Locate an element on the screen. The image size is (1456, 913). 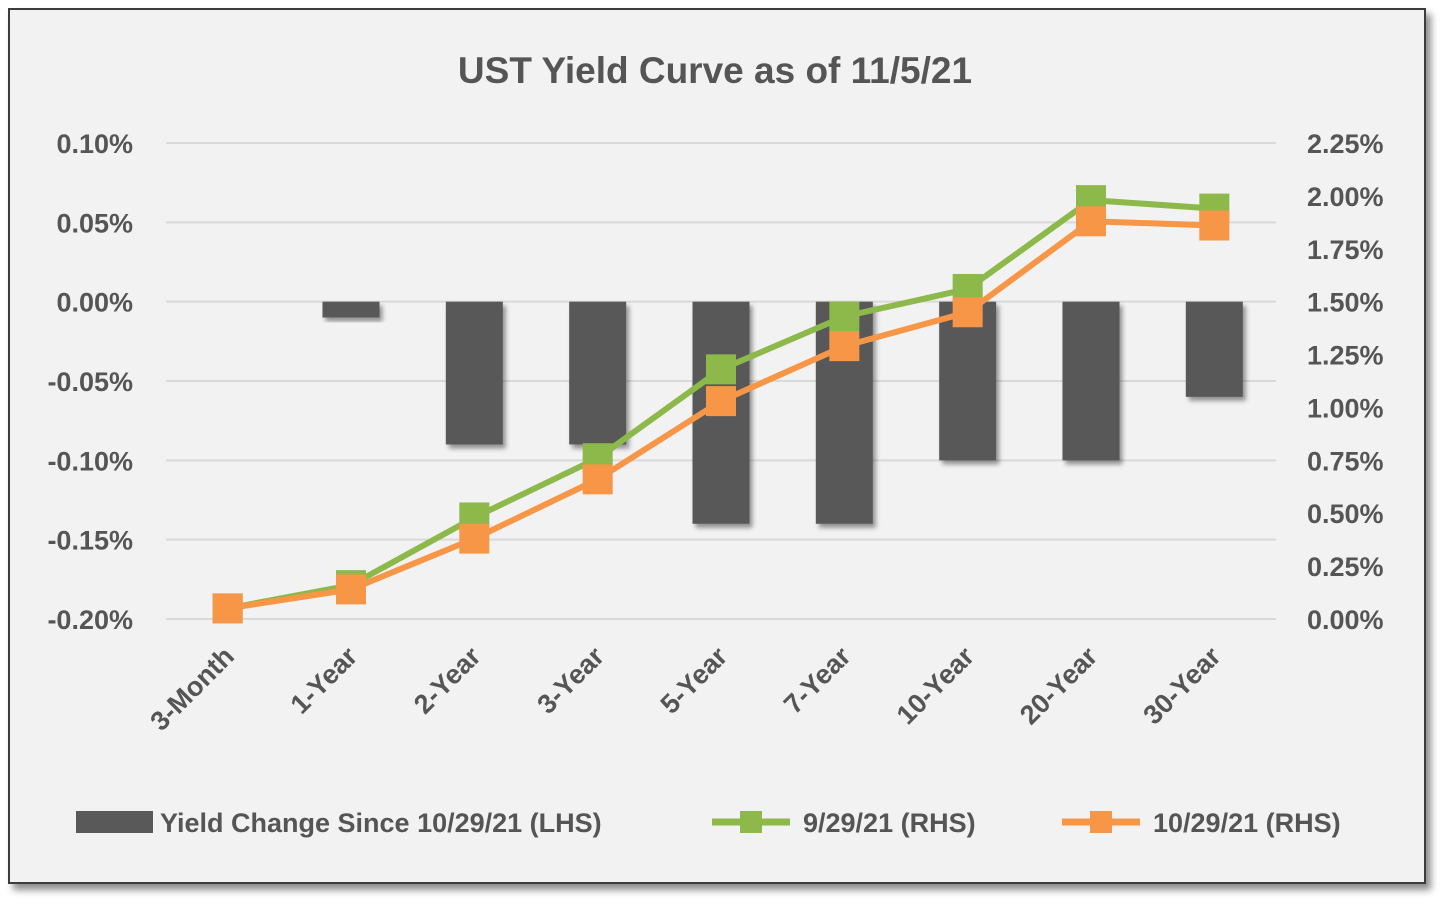
x-tick-label: 10-Year is located at coordinates (936, 686).